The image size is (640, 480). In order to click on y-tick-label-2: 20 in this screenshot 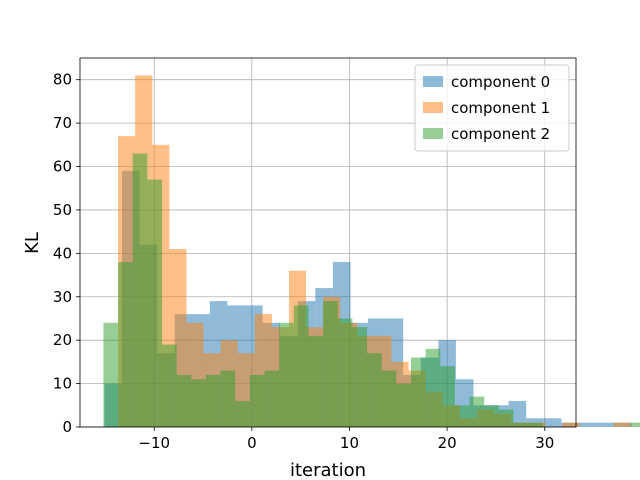, I will do `click(62, 340)`.